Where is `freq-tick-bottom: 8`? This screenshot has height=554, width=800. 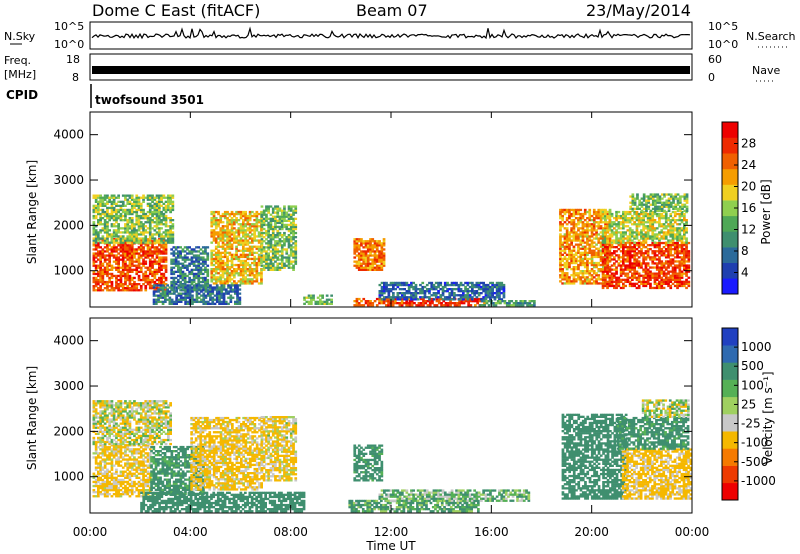 freq-tick-bottom: 8 is located at coordinates (75, 77).